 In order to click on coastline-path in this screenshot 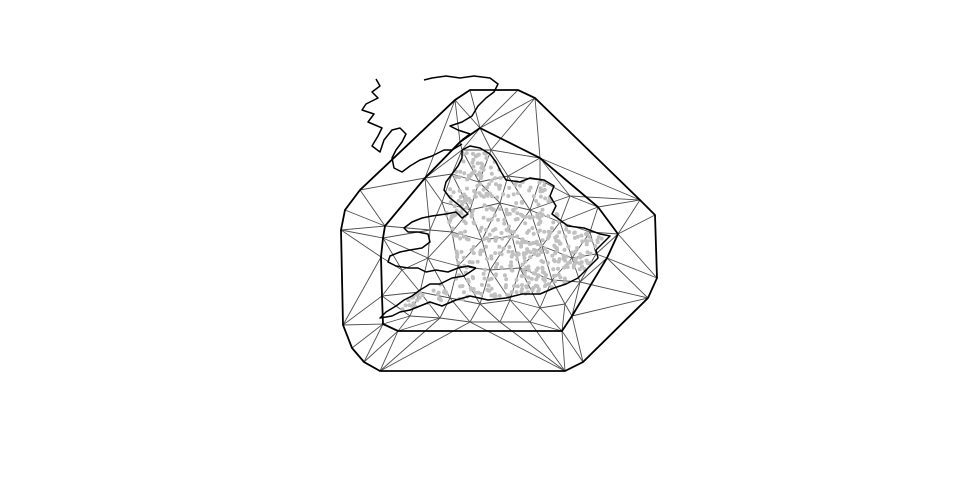, I will do `click(495, 232)`.